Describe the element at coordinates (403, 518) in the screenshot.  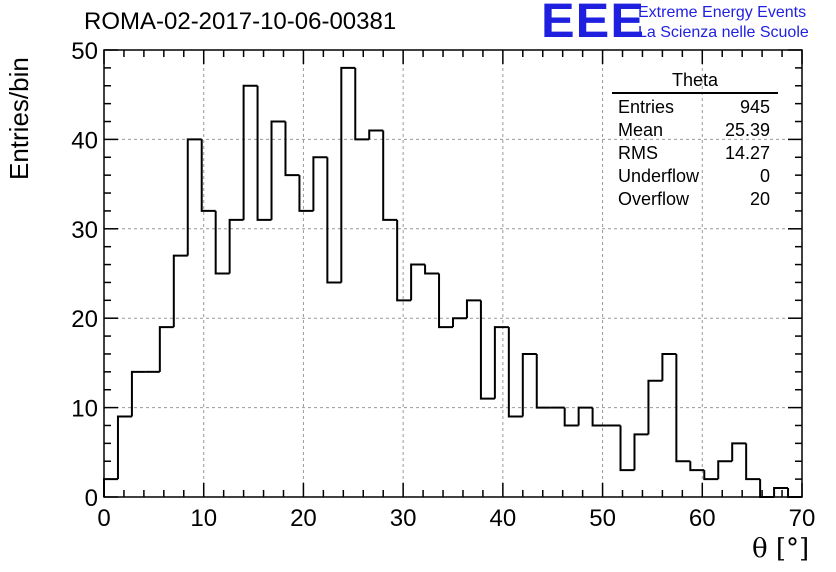
I see `x-tick-label: 30` at that location.